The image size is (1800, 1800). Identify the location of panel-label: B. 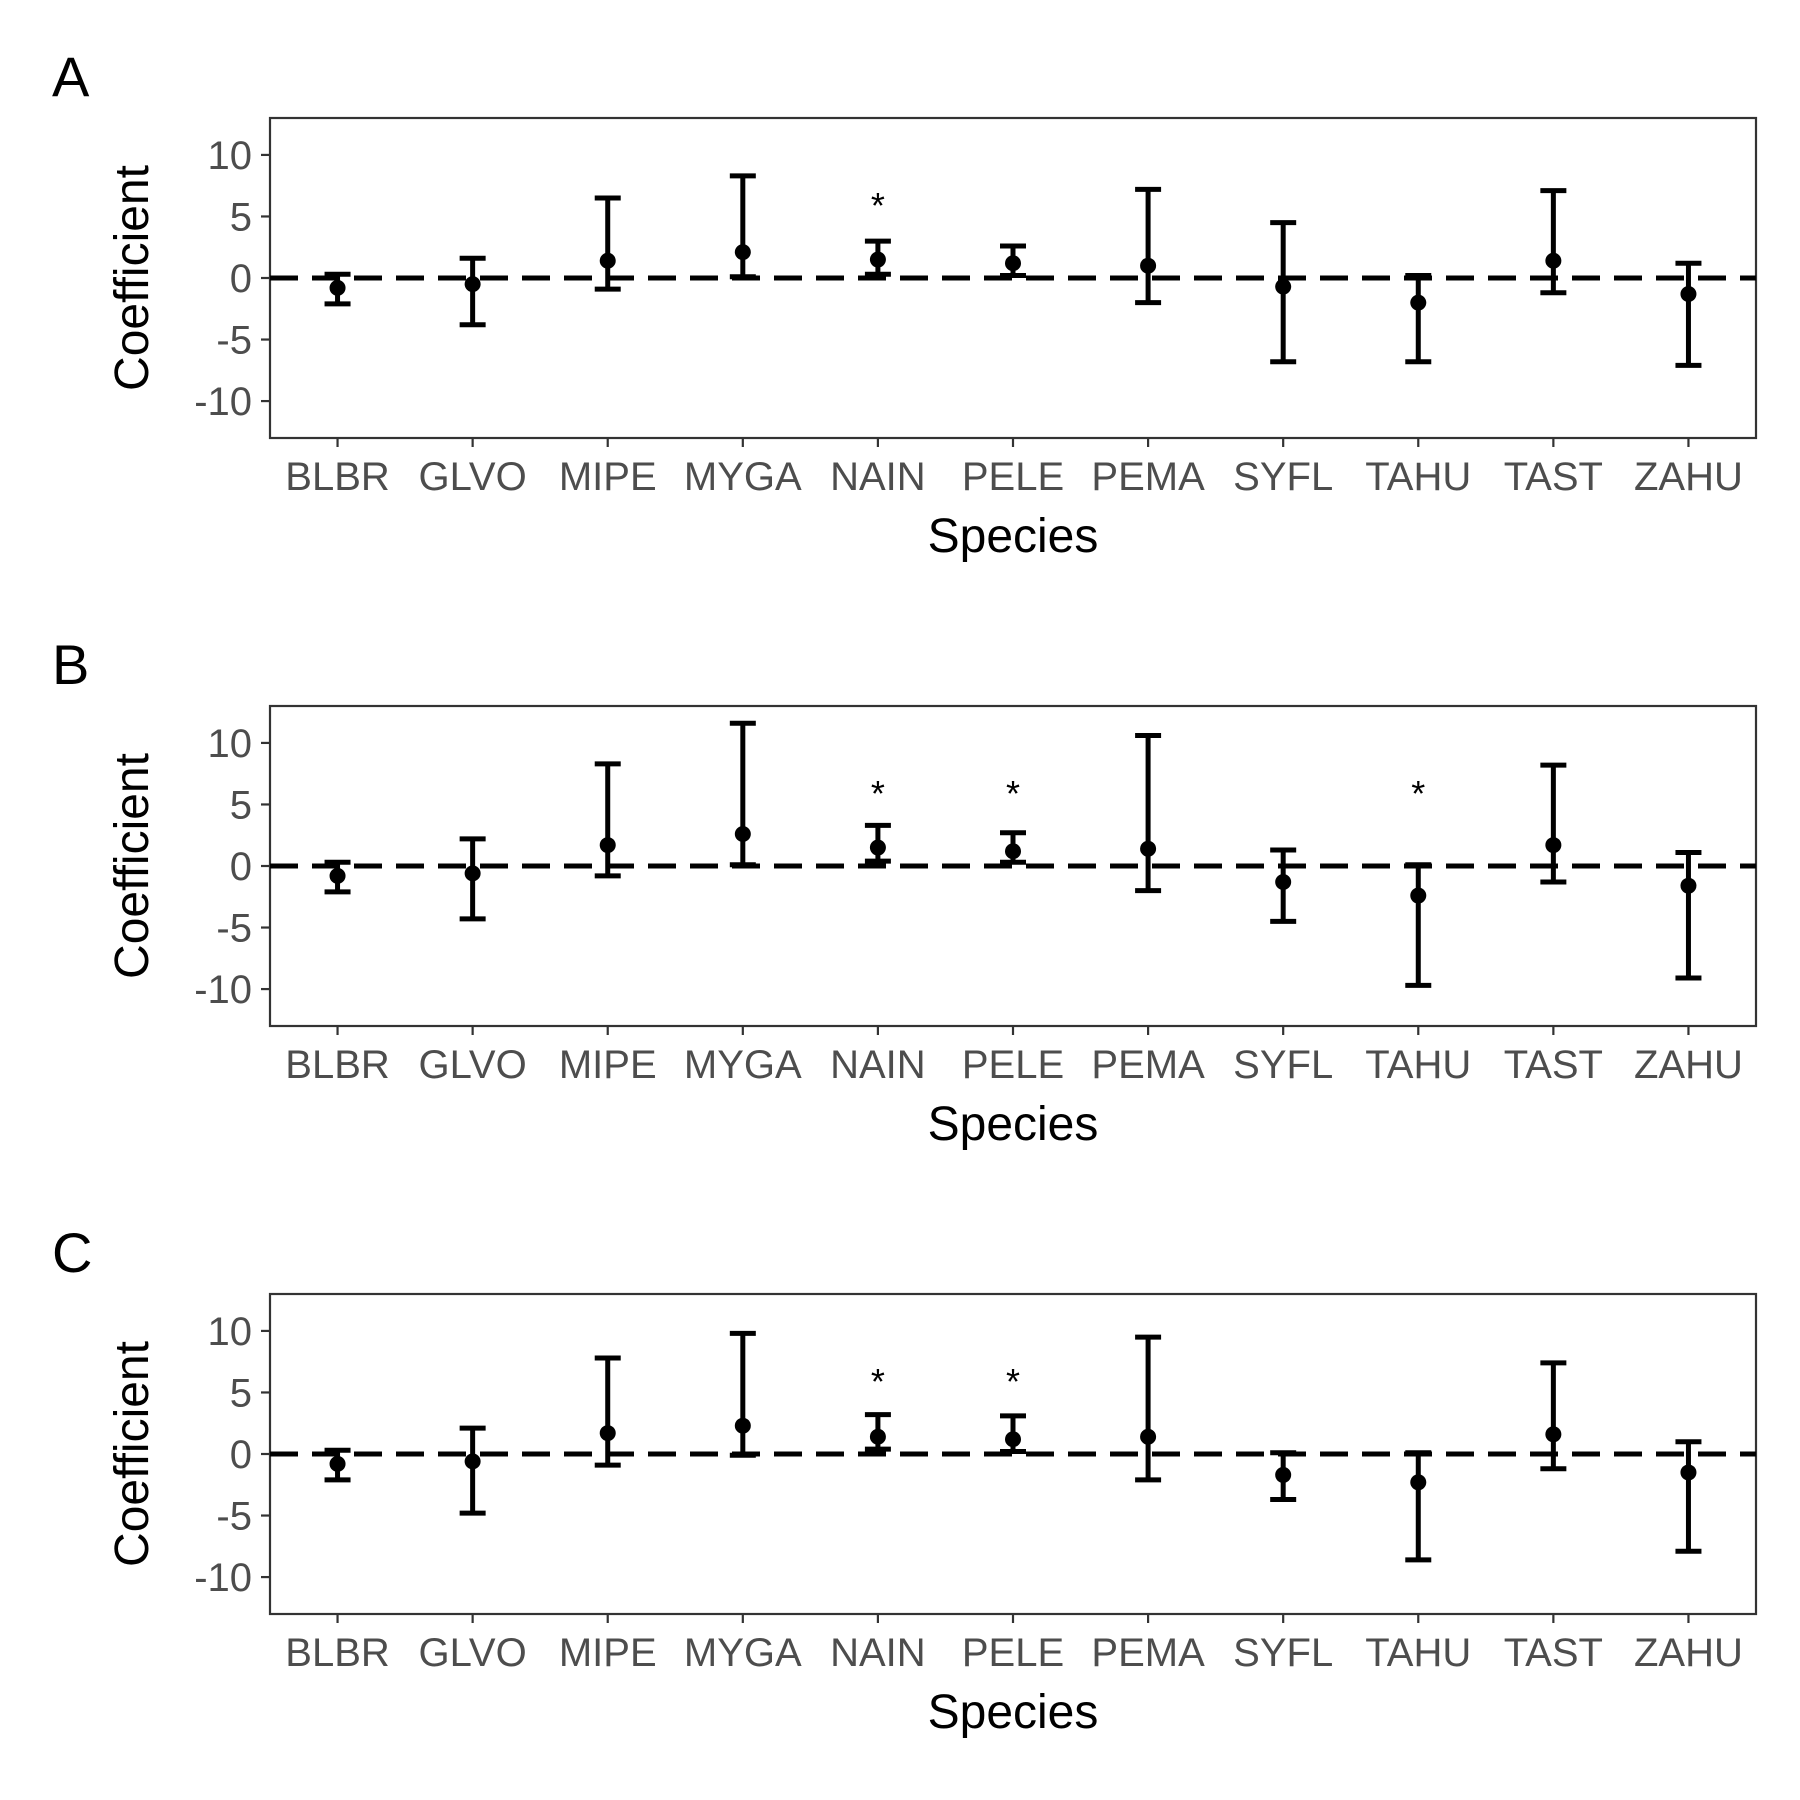
(70, 664).